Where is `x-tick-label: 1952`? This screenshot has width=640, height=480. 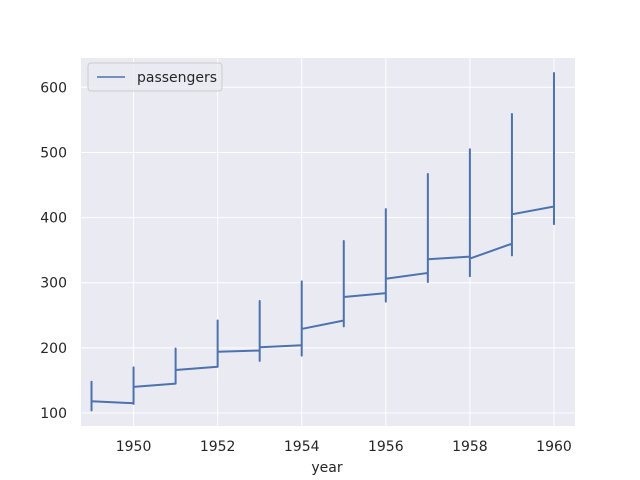 x-tick-label: 1952 is located at coordinates (218, 447).